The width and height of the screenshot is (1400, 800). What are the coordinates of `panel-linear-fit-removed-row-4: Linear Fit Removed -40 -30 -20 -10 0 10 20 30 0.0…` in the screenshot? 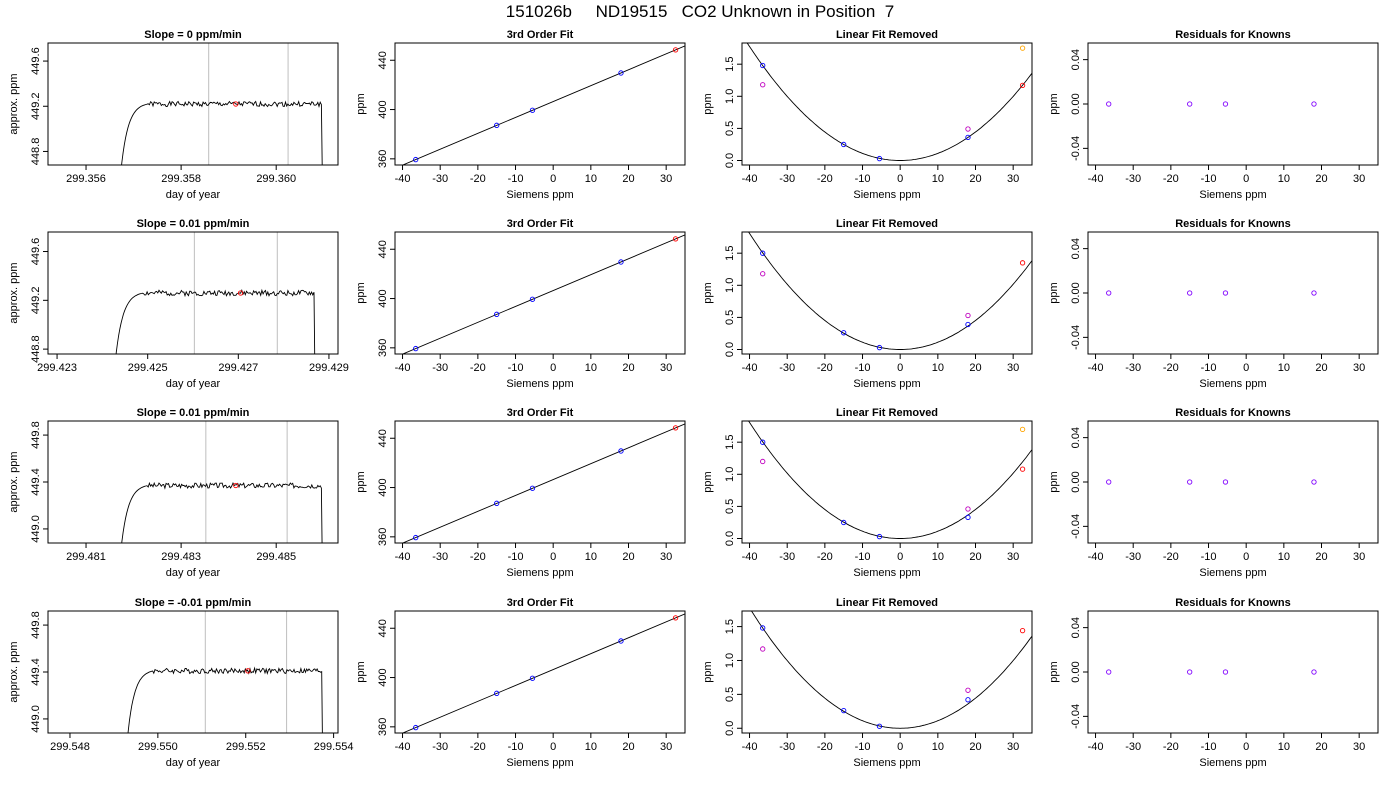 It's located at (867, 683).